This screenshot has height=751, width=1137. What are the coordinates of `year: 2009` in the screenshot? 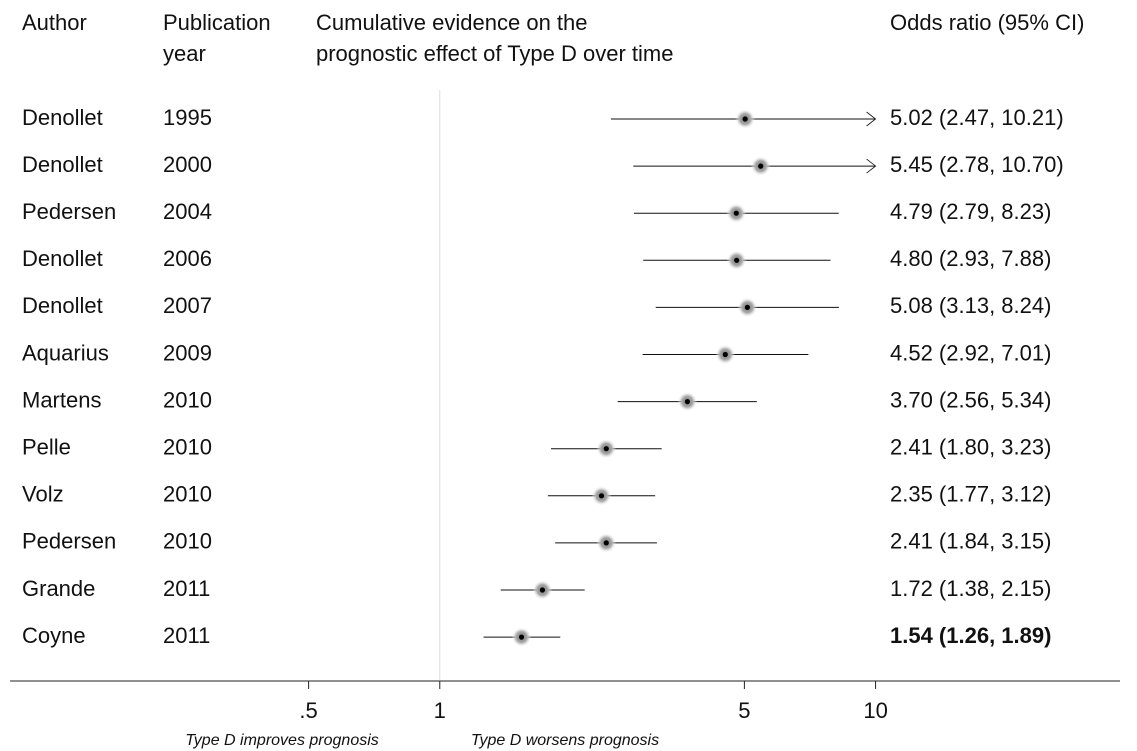 It's located at (187, 352).